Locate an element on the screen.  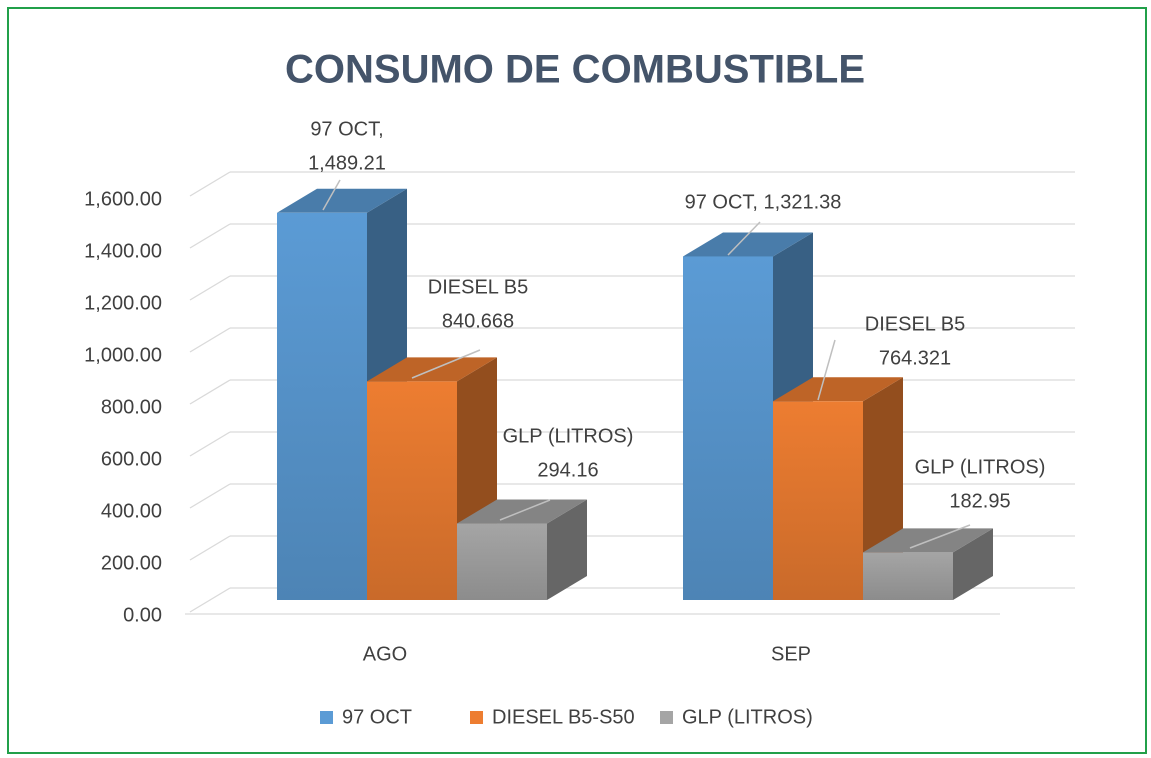
y-tick-label: 600.00 is located at coordinates (131, 459).